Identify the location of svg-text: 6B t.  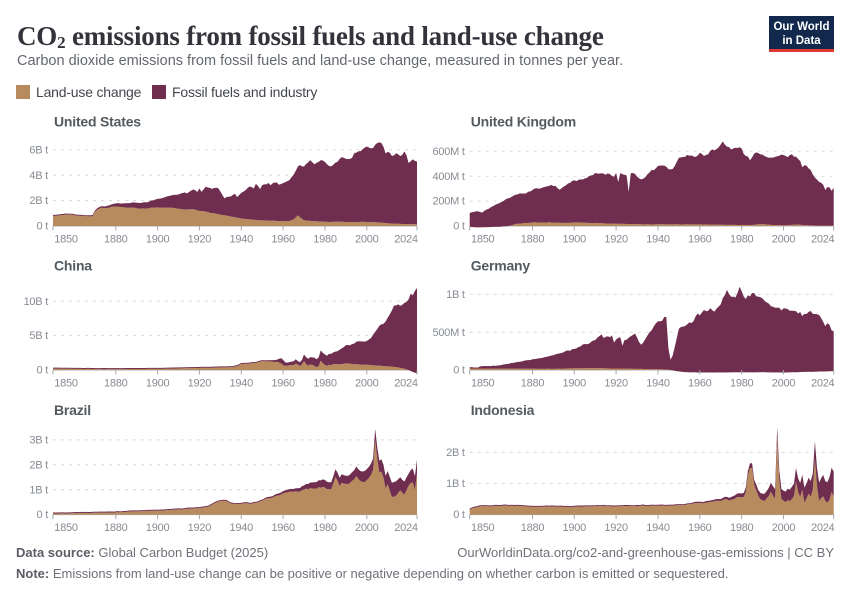
(38, 150).